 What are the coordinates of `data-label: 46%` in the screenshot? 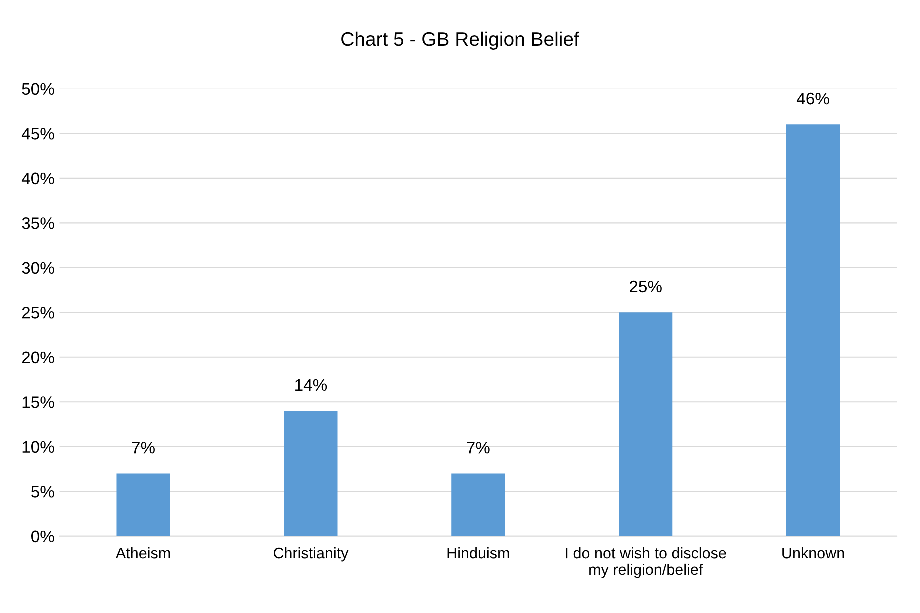 It's located at (813, 98).